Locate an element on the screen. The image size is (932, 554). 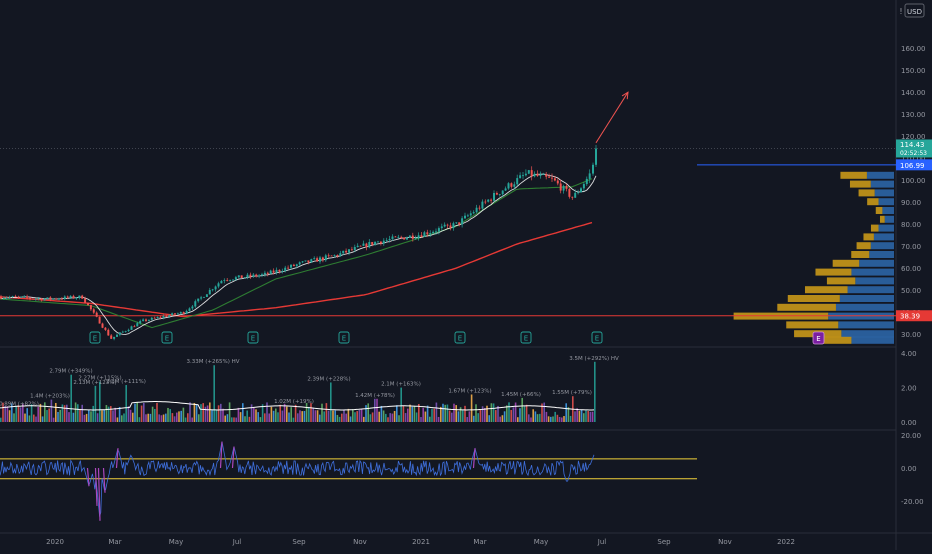
upcoming-earnings-marker: E is located at coordinates (818, 338).